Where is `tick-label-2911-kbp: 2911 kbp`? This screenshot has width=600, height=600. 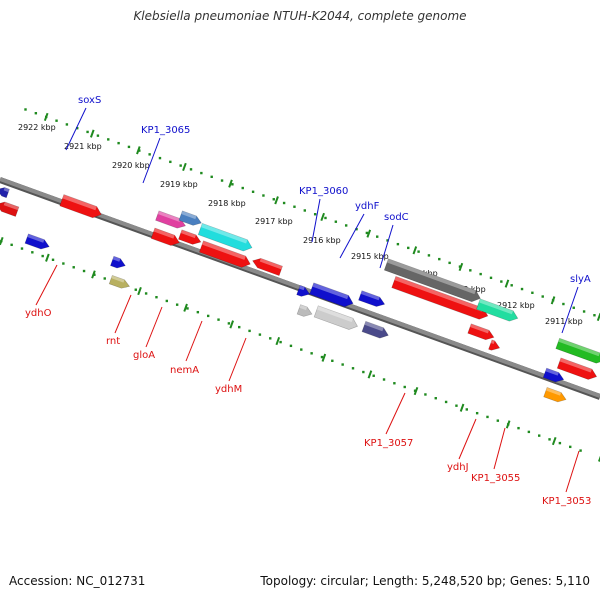
tick-label-2911-kbp: 2911 kbp is located at coordinates (564, 321).